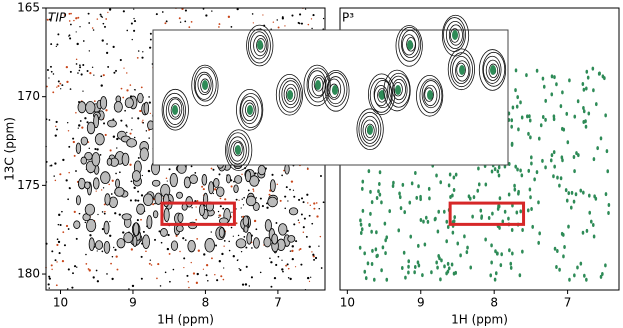 The height and width of the screenshot is (328, 623). Describe the element at coordinates (206, 303) in the screenshot. I see `x-tick-label: 8` at that location.